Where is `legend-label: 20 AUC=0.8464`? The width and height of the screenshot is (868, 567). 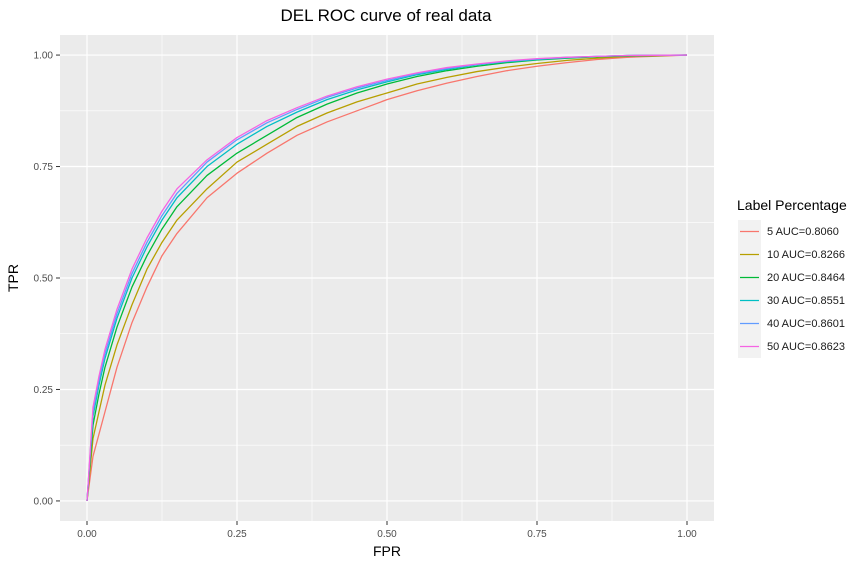 legend-label: 20 AUC=0.8464 is located at coordinates (806, 278).